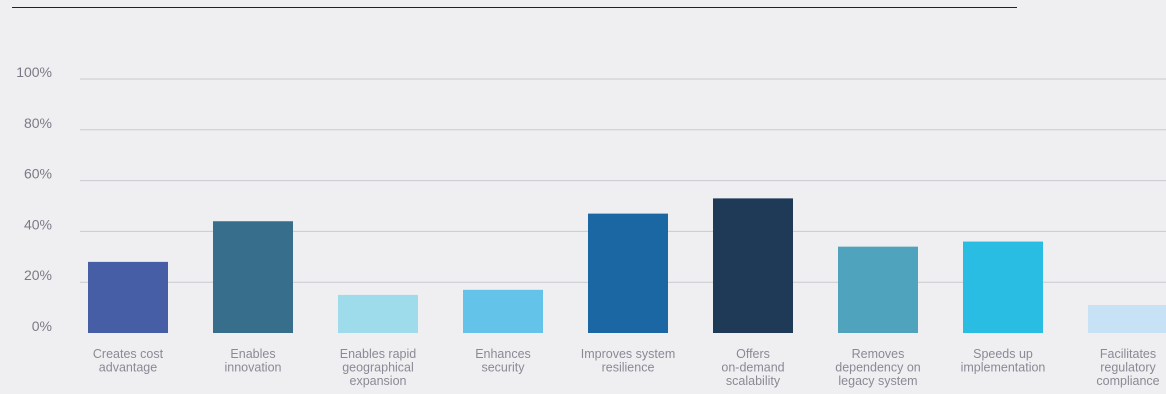 The height and width of the screenshot is (394, 1166). Describe the element at coordinates (753, 354) in the screenshot. I see `x-category-label: Offers` at that location.